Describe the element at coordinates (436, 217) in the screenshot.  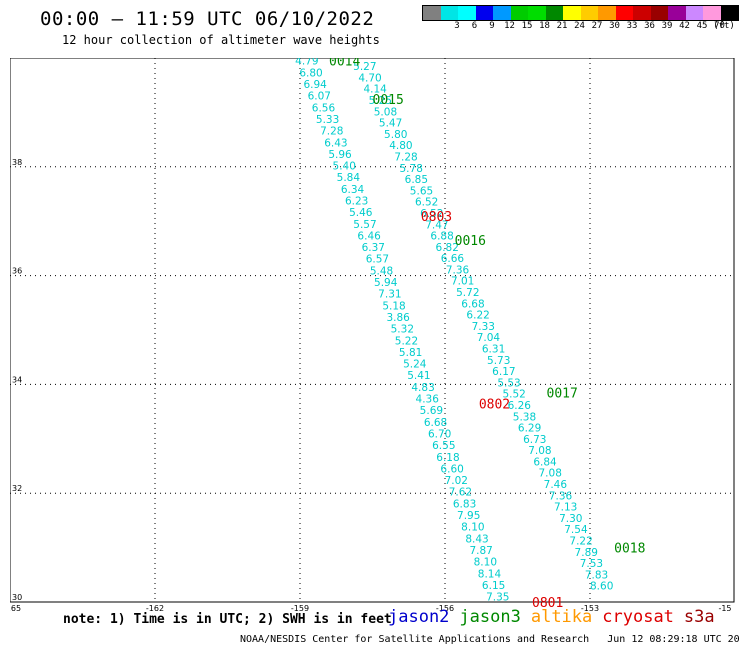
I see `pass-time-label: 0803` at that location.